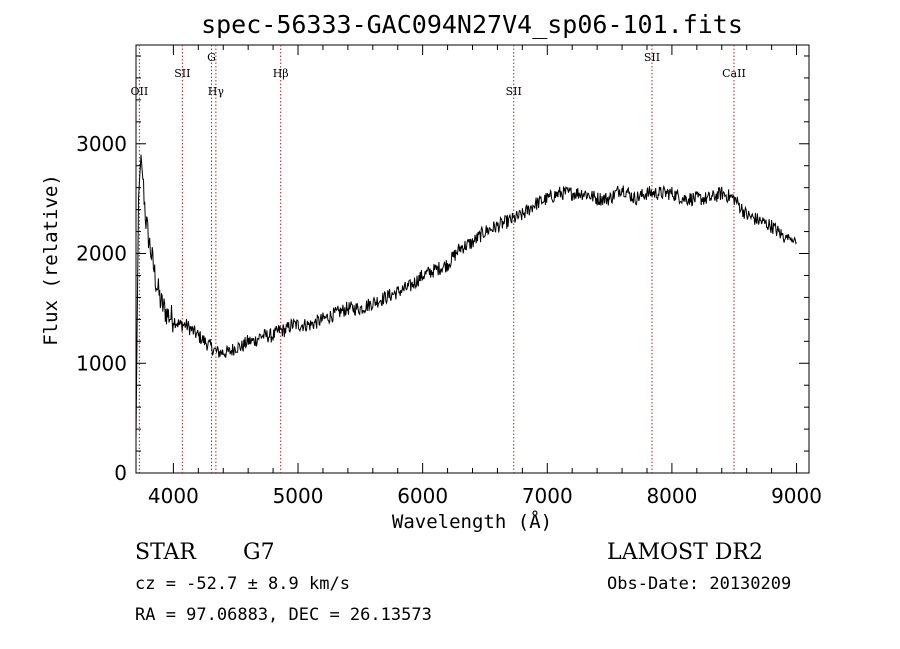 Image resolution: width=900 pixels, height=649 pixels. I want to click on y-axis-label: Flux (relative), so click(51, 260).